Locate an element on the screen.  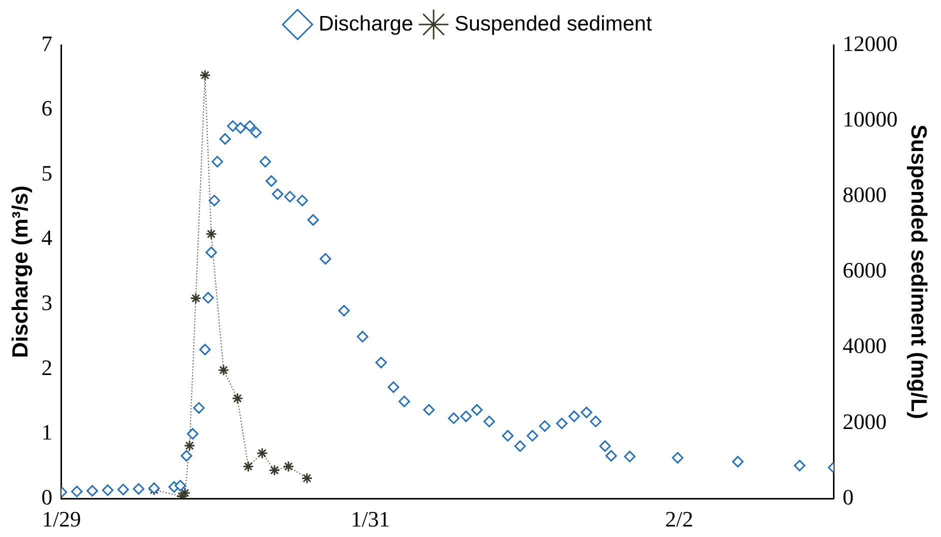
x-tick-label: 1/31 is located at coordinates (370, 519).